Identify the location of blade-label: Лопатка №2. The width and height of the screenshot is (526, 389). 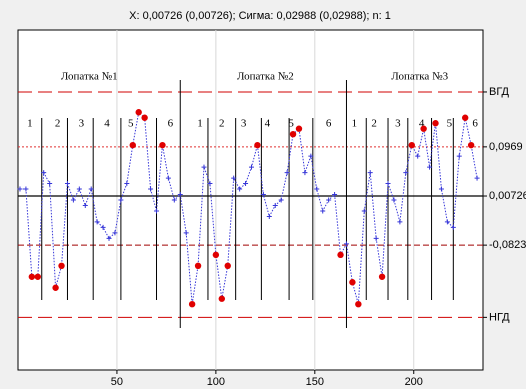
(265, 77).